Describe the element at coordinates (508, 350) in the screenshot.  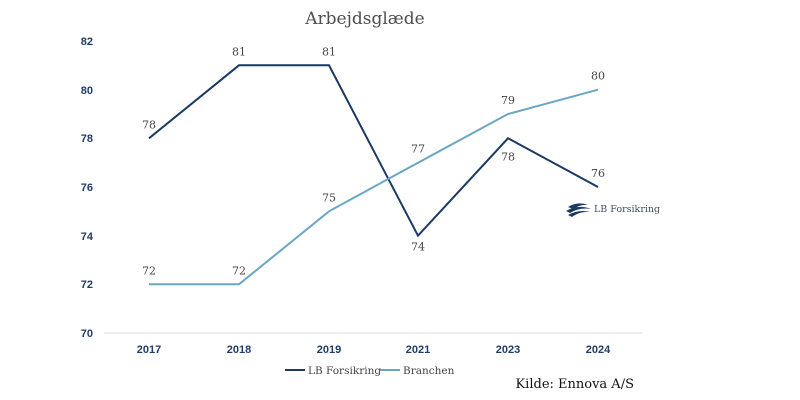
I see `x-tick-label: 2023` at that location.